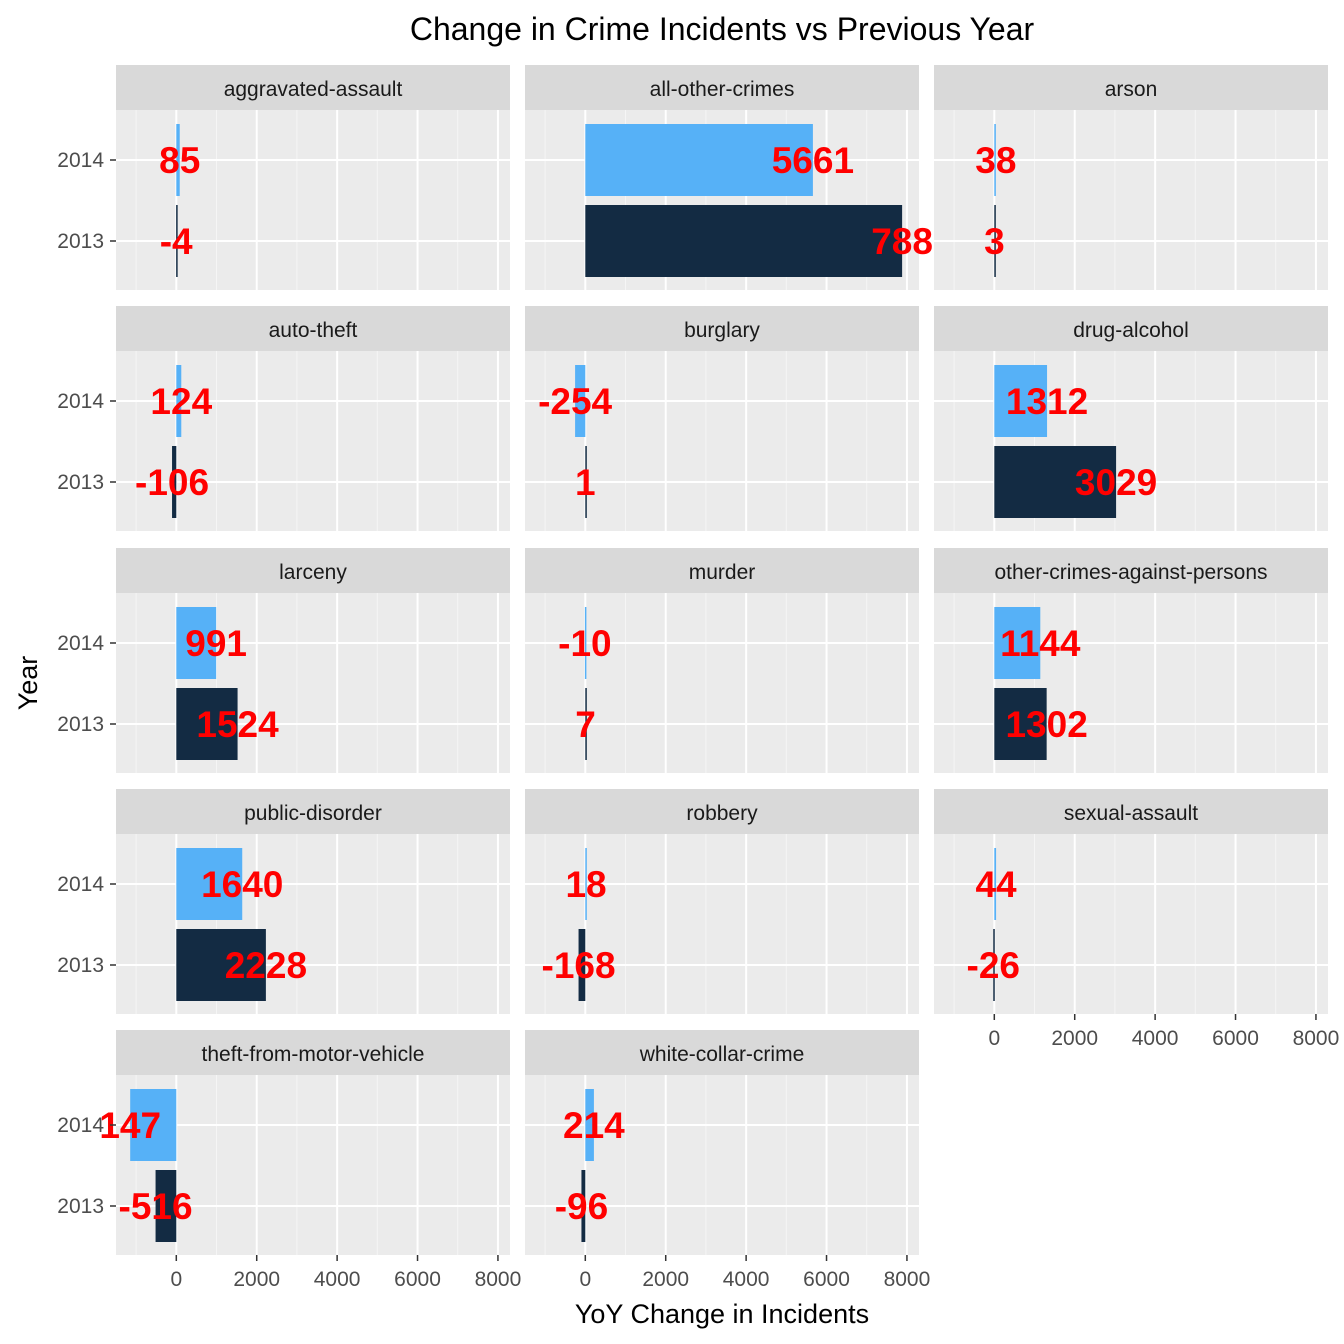  I want to click on facet-arson: arson 38 3, so click(1131, 177).